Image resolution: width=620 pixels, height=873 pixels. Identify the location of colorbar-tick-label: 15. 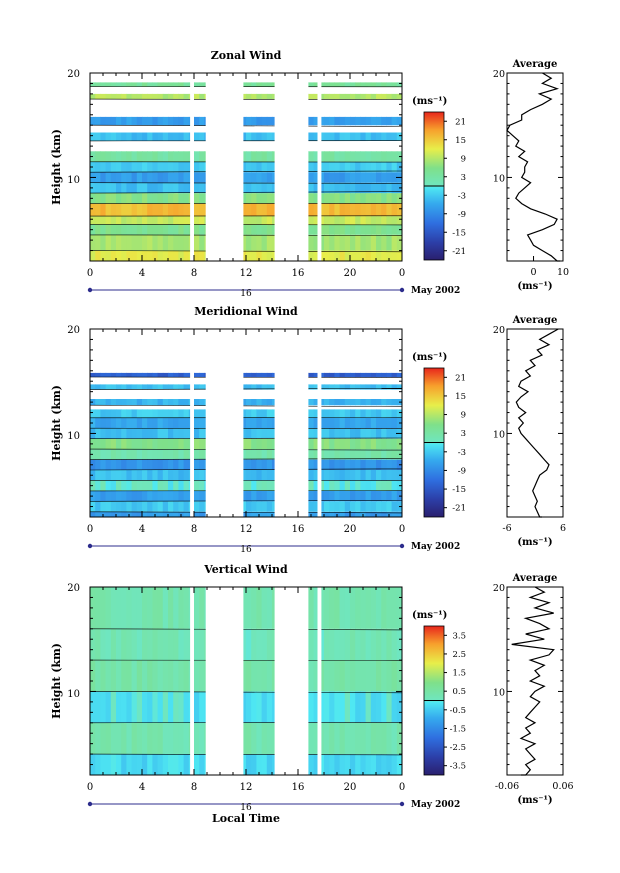
(460, 141).